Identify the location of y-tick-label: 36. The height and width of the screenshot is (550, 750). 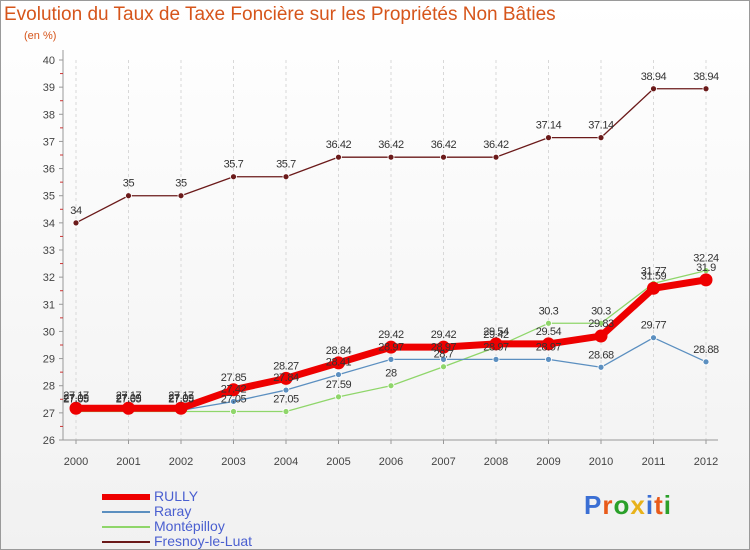
(49, 170).